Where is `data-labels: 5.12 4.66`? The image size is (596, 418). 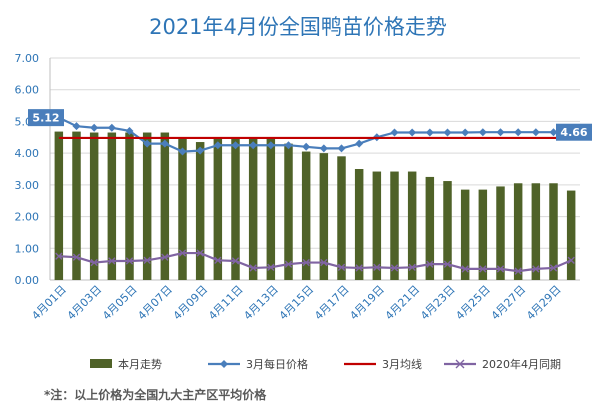 data-labels: 5.12 4.66 is located at coordinates (310, 125).